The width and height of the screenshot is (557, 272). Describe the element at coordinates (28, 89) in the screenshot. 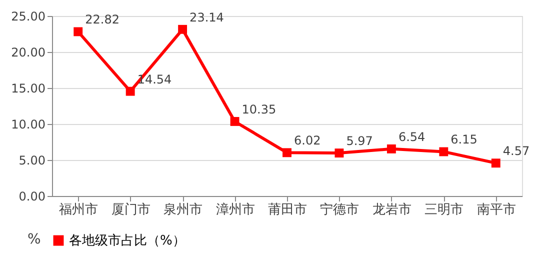

I see `y-tick-label: 15.00` at that location.